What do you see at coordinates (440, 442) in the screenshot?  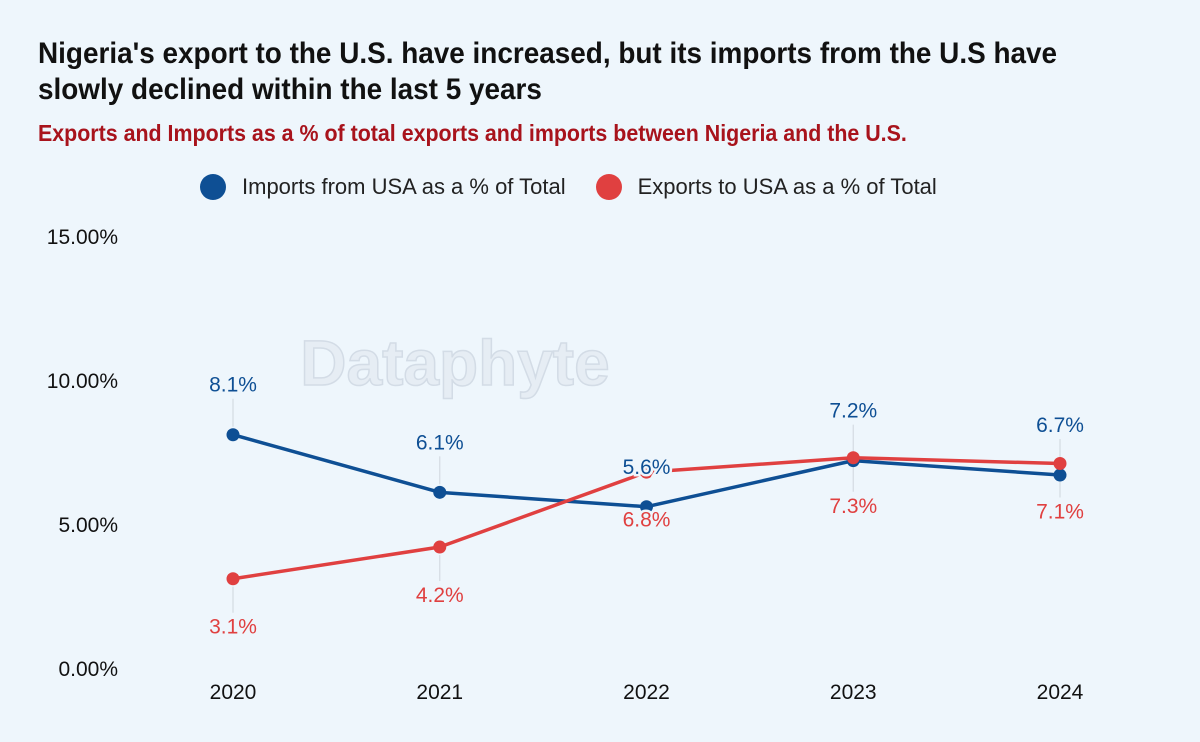 I see `data-label-imports: 6.1%` at bounding box center [440, 442].